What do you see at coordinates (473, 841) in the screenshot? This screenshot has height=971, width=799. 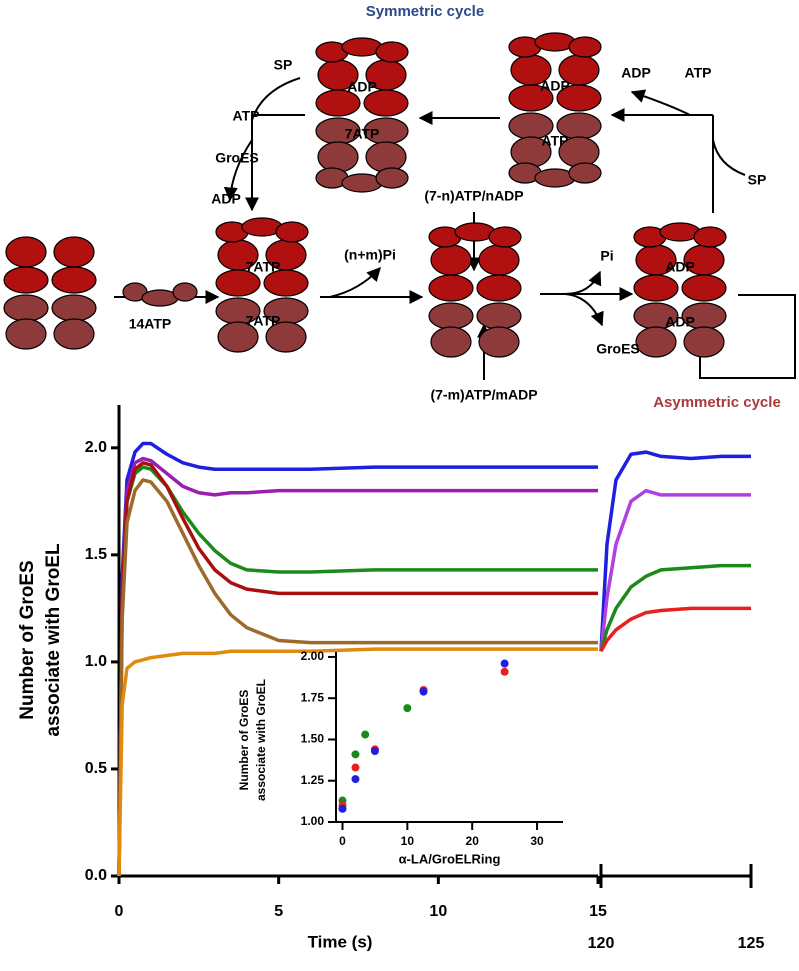 I see `x-tick-label: 20` at bounding box center [473, 841].